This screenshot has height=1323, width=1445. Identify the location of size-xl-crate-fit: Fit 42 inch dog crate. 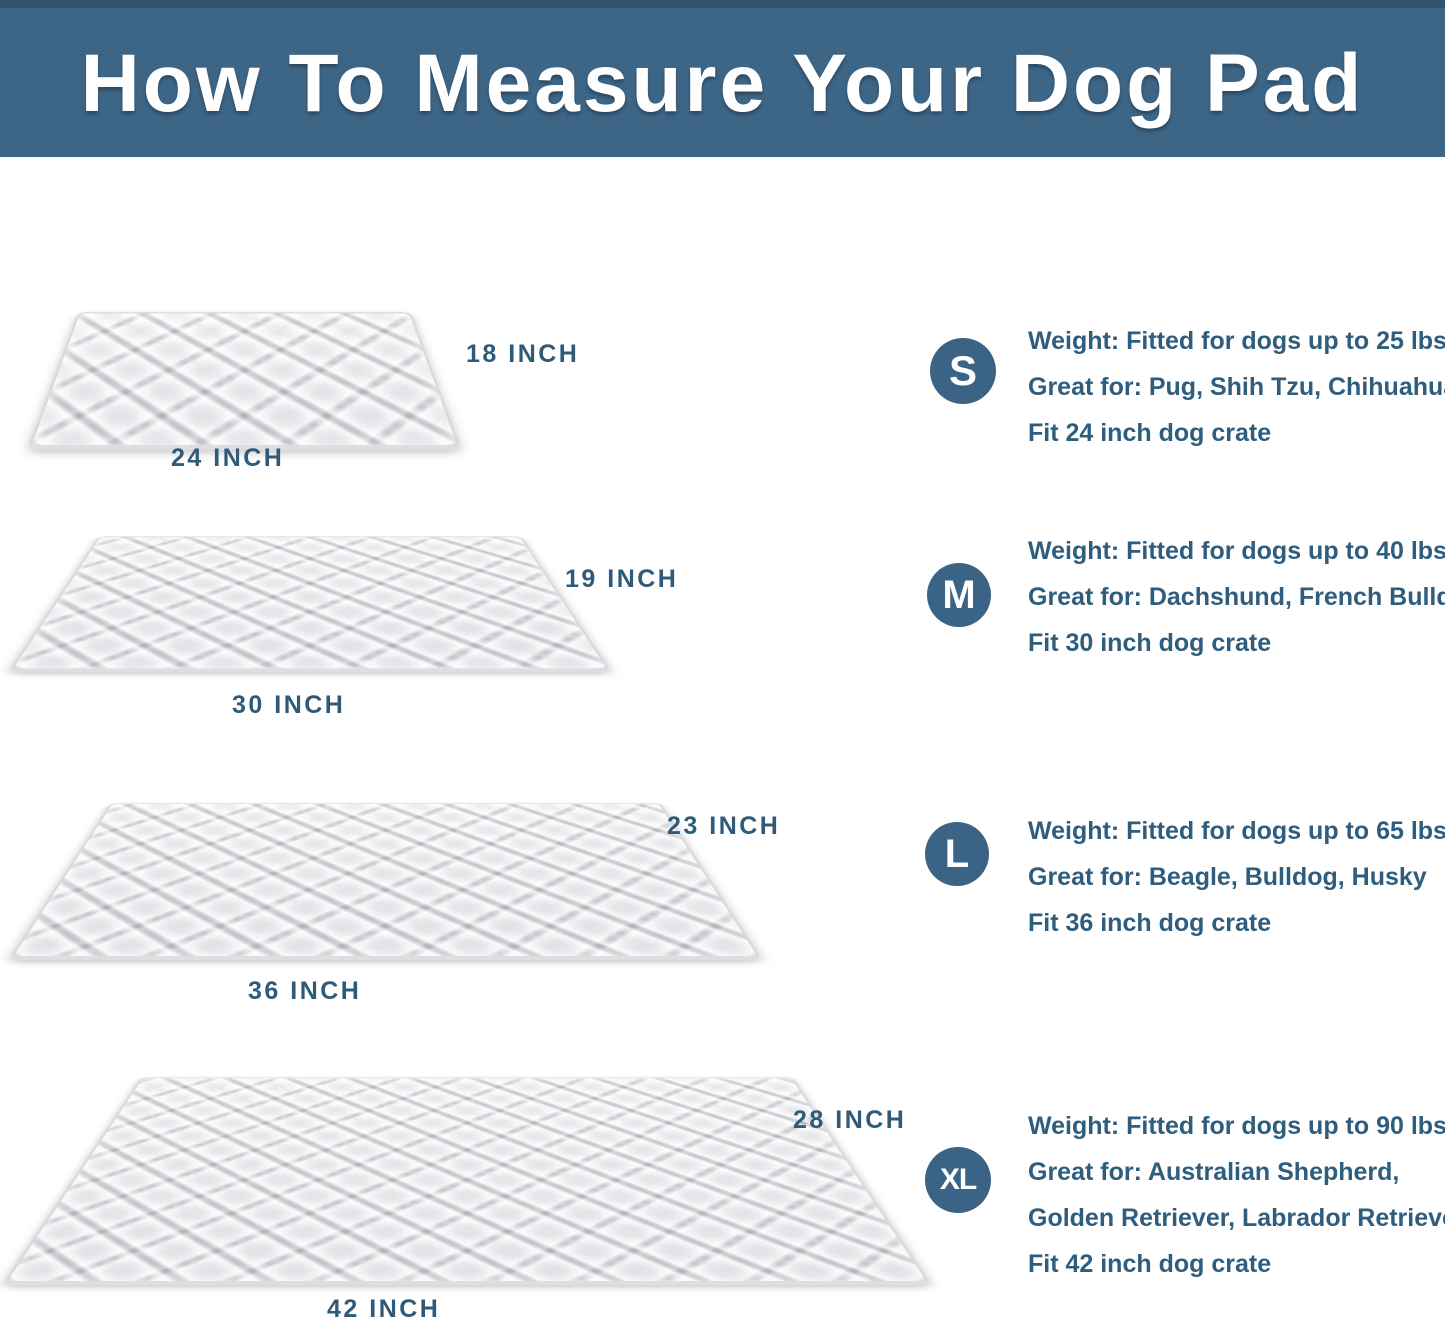
(1150, 1264).